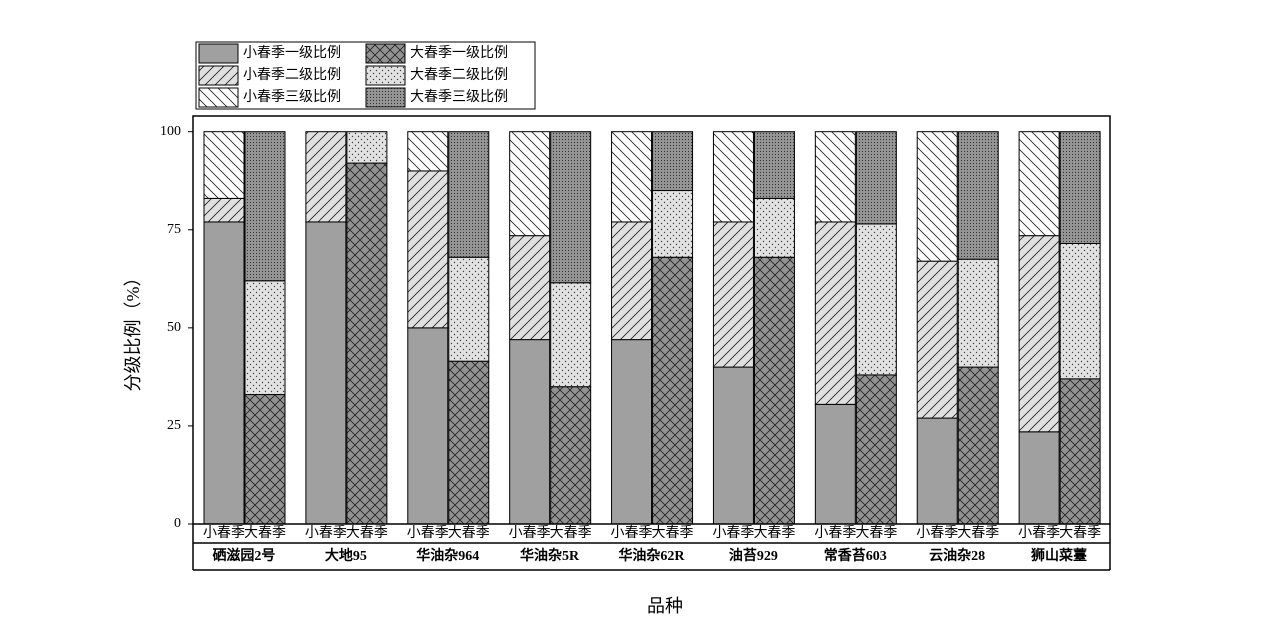 Image resolution: width=1269 pixels, height=637 pixels. I want to click on y-tick-label: 100, so click(170, 131).